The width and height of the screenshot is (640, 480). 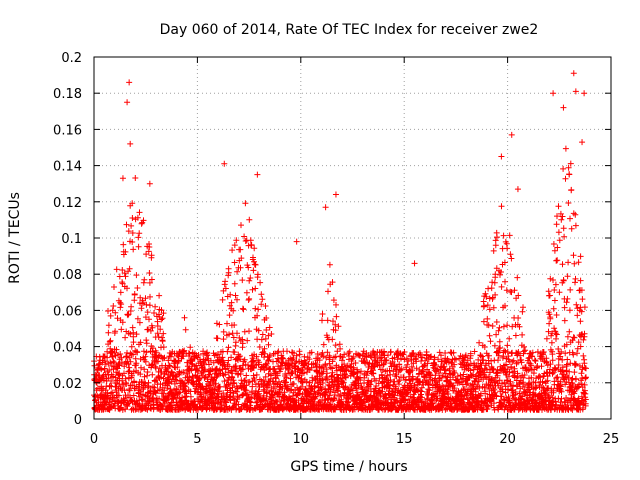 I want to click on y-tick-label: 0.08, so click(x=67, y=275).